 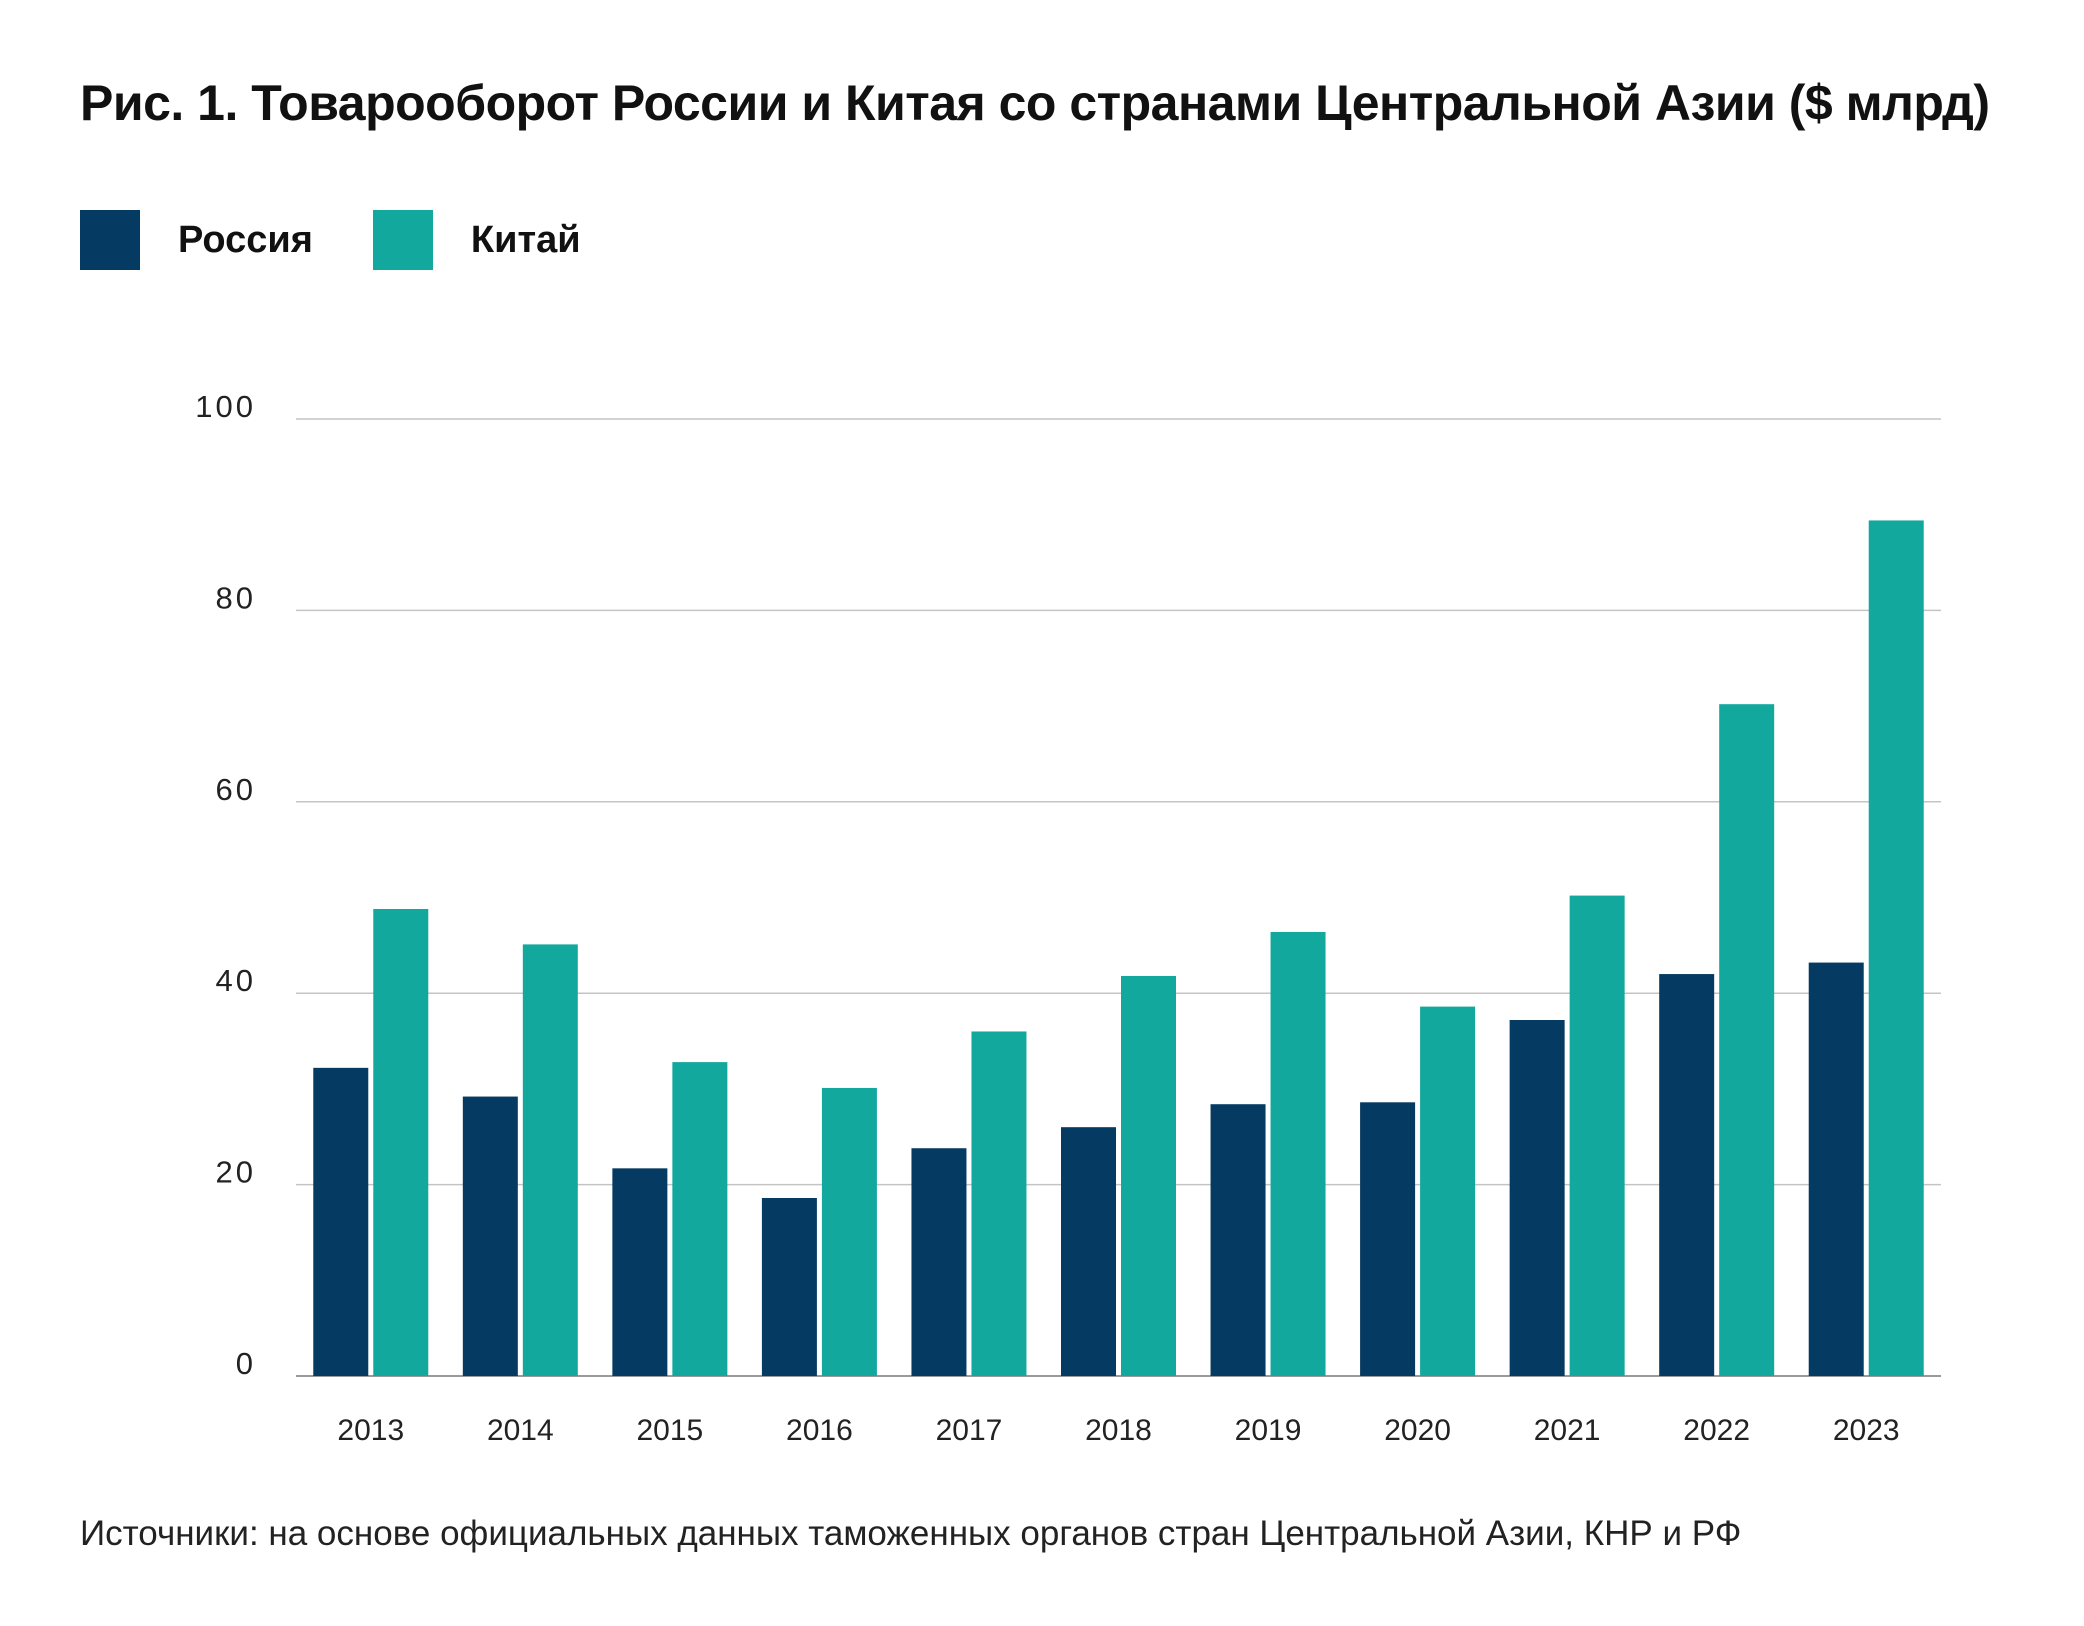 I want to click on legend: Россия Китай, so click(x=360, y=240).